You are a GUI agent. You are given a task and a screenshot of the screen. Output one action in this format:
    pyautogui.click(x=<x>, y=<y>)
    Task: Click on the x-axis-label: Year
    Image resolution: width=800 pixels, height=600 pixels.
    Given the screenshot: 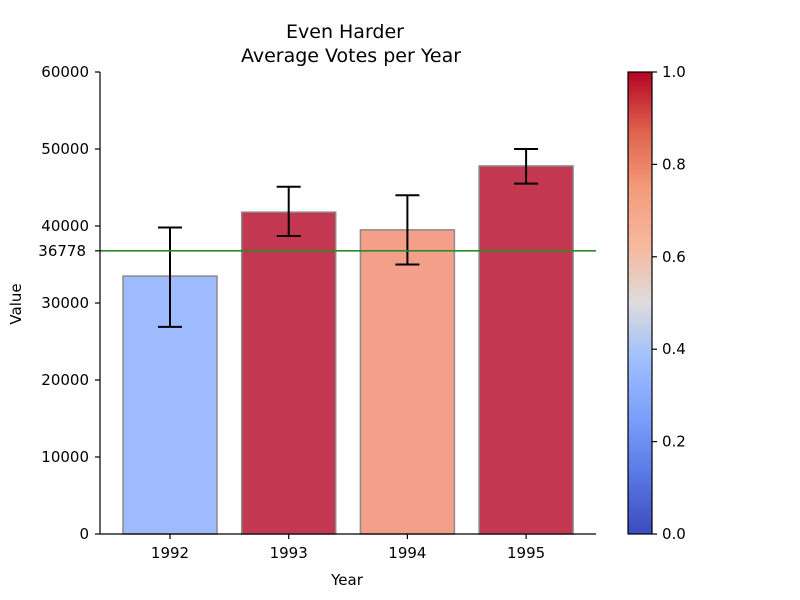 What is the action you would take?
    pyautogui.click(x=347, y=580)
    